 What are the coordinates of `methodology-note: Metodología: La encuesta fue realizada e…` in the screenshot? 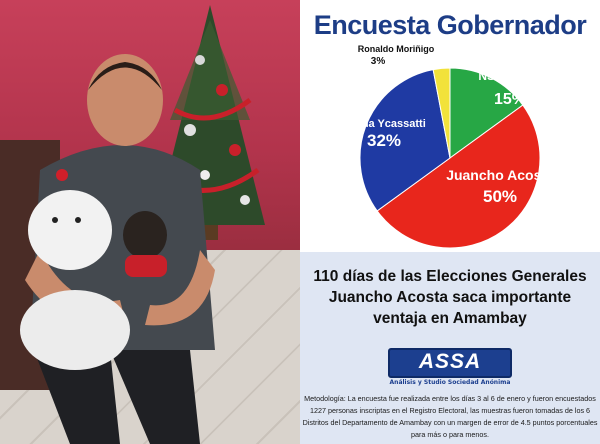 It's located at (450, 416).